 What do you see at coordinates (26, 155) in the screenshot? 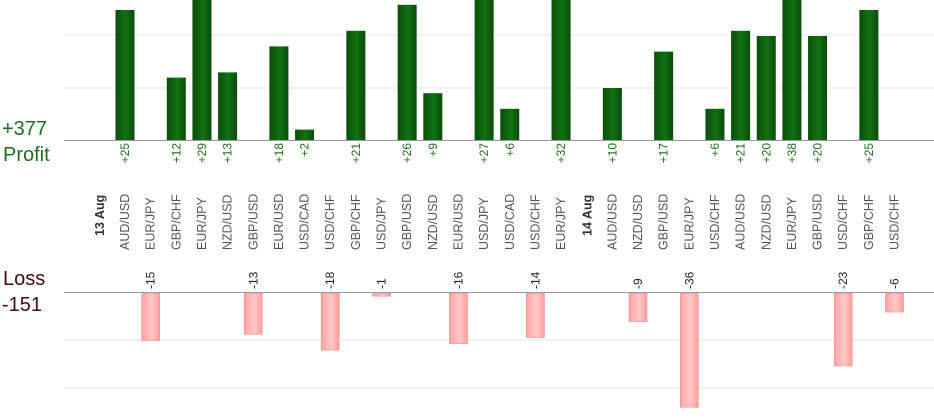
I see `profit-label: Profit` at bounding box center [26, 155].